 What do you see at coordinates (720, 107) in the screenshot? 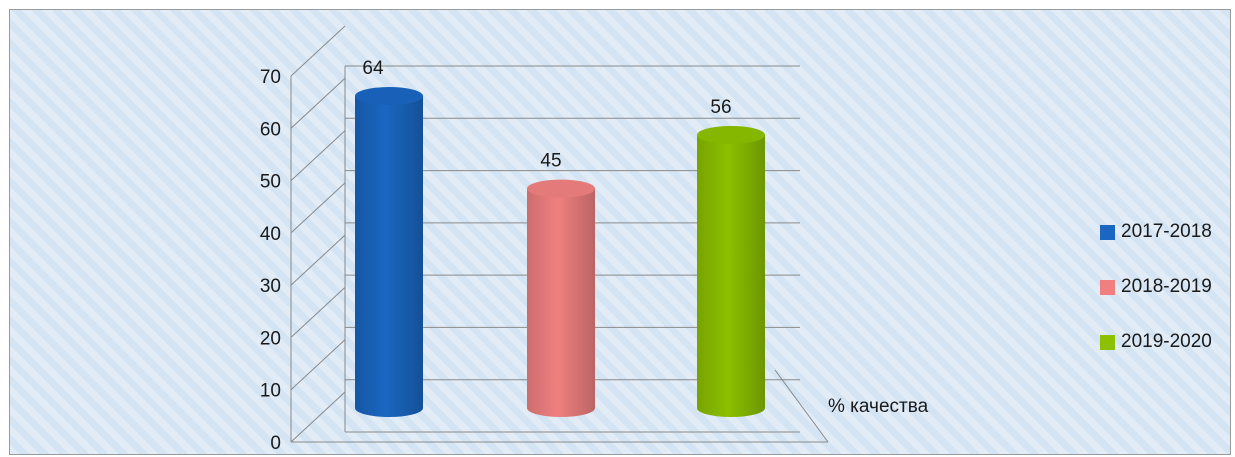
I see `data-label: 56` at bounding box center [720, 107].